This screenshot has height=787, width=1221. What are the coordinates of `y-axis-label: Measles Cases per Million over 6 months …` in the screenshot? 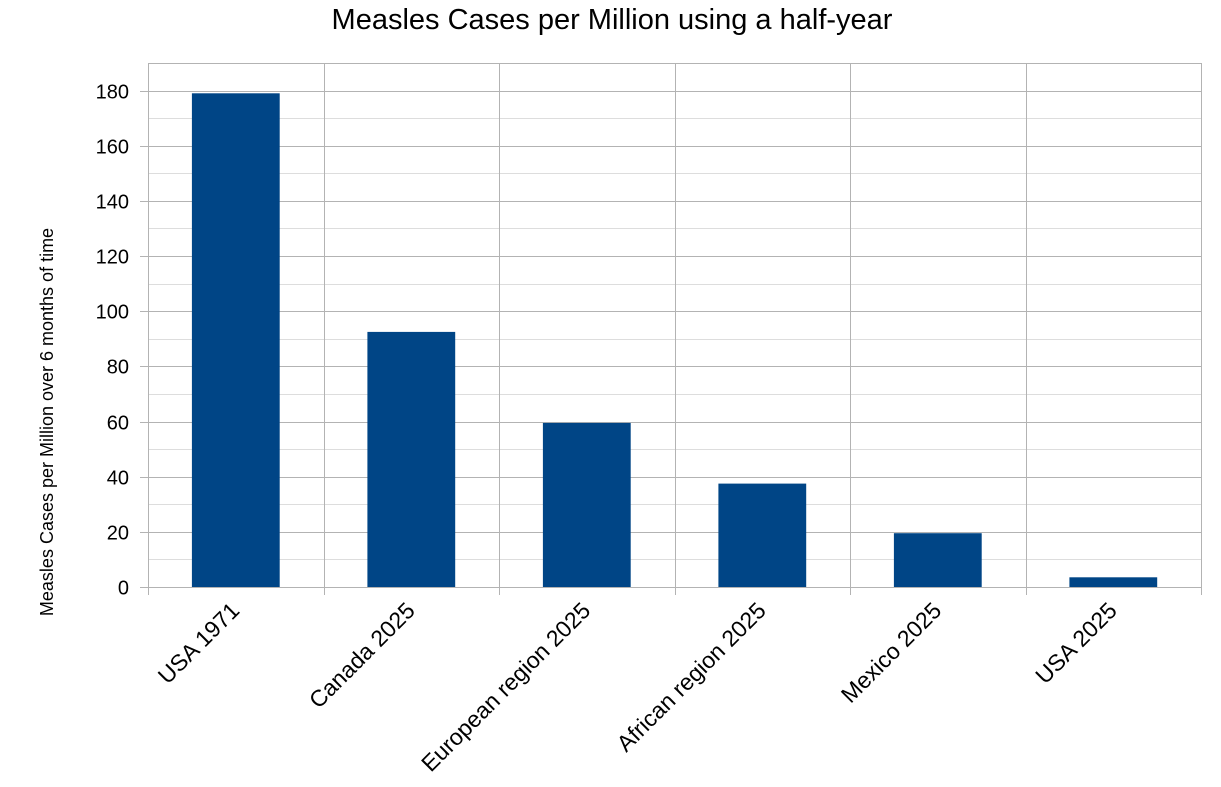 It's located at (47, 422).